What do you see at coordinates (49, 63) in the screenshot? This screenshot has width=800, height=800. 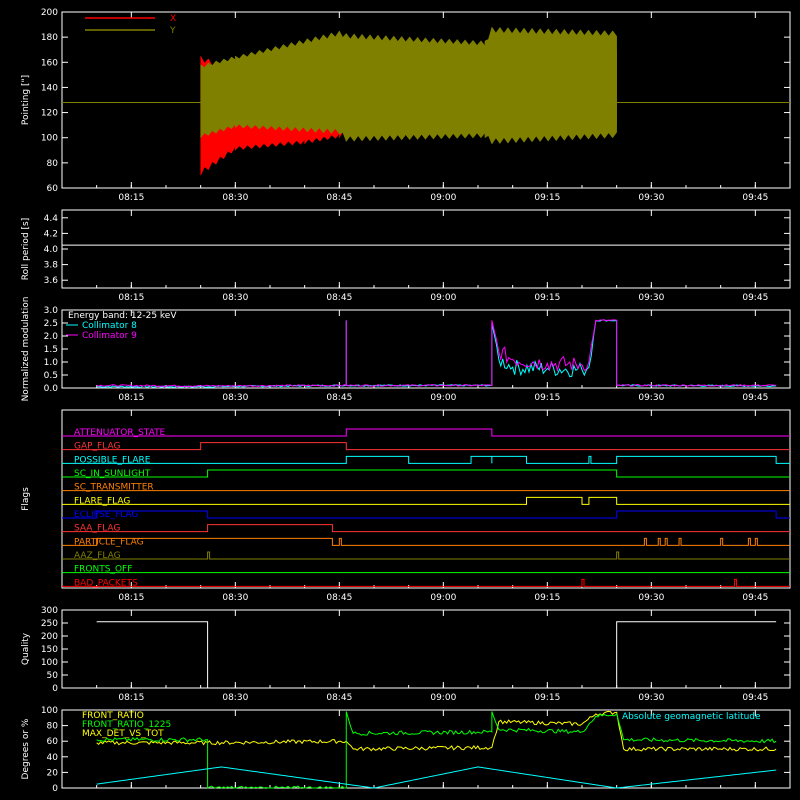 I see `y-tick-label: 160` at bounding box center [49, 63].